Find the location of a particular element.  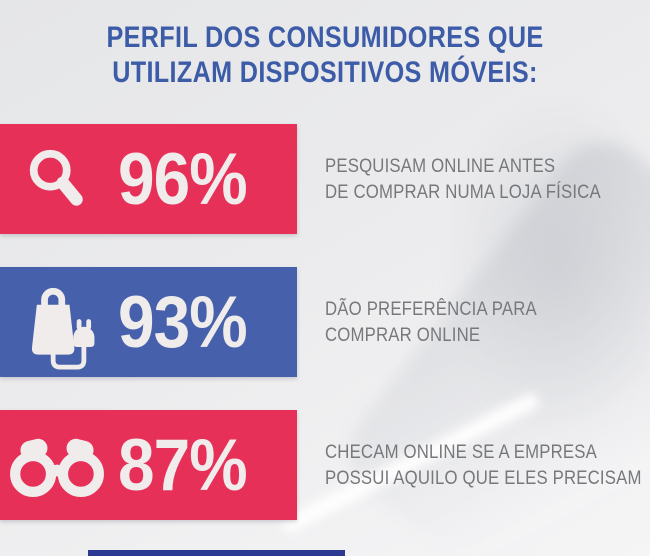

stat-description-line1: CHECAM ONLINE SE A EMPRESA is located at coordinates (461, 452).